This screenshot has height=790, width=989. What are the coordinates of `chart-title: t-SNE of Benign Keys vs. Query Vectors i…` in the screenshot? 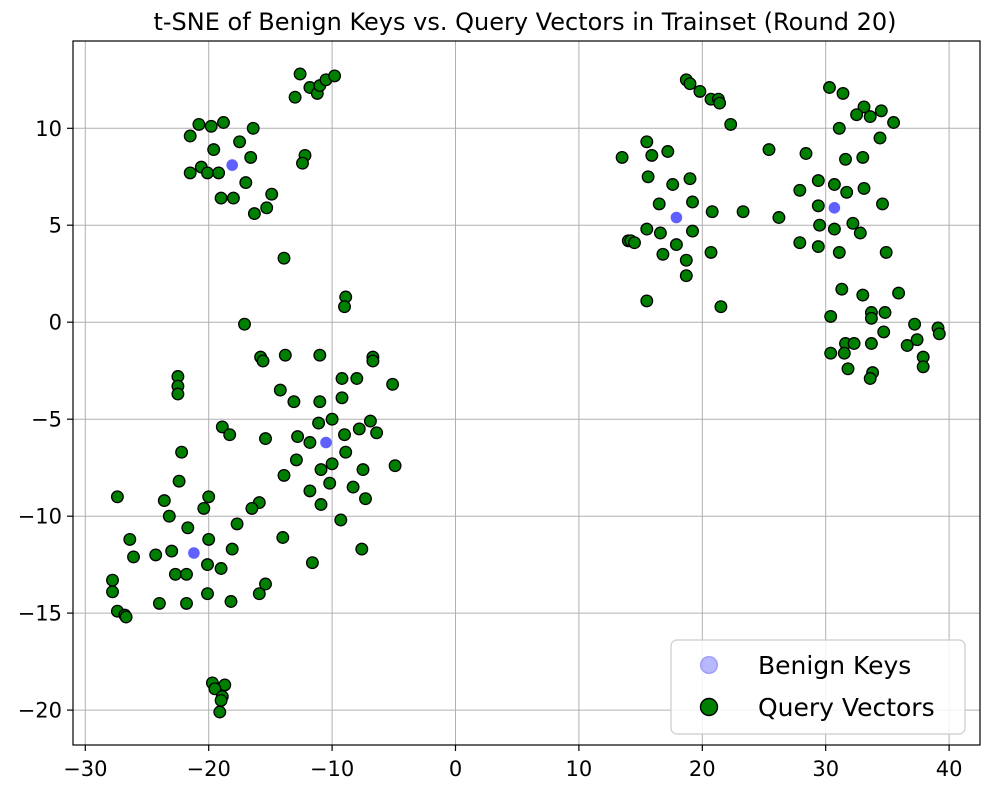 It's located at (524, 22).